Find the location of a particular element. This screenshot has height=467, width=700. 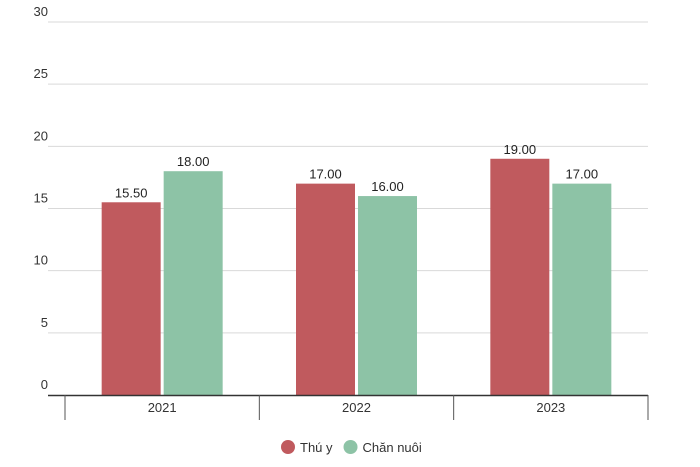

data-label-chăn-nuôi-2021: 18.00 is located at coordinates (193, 161).